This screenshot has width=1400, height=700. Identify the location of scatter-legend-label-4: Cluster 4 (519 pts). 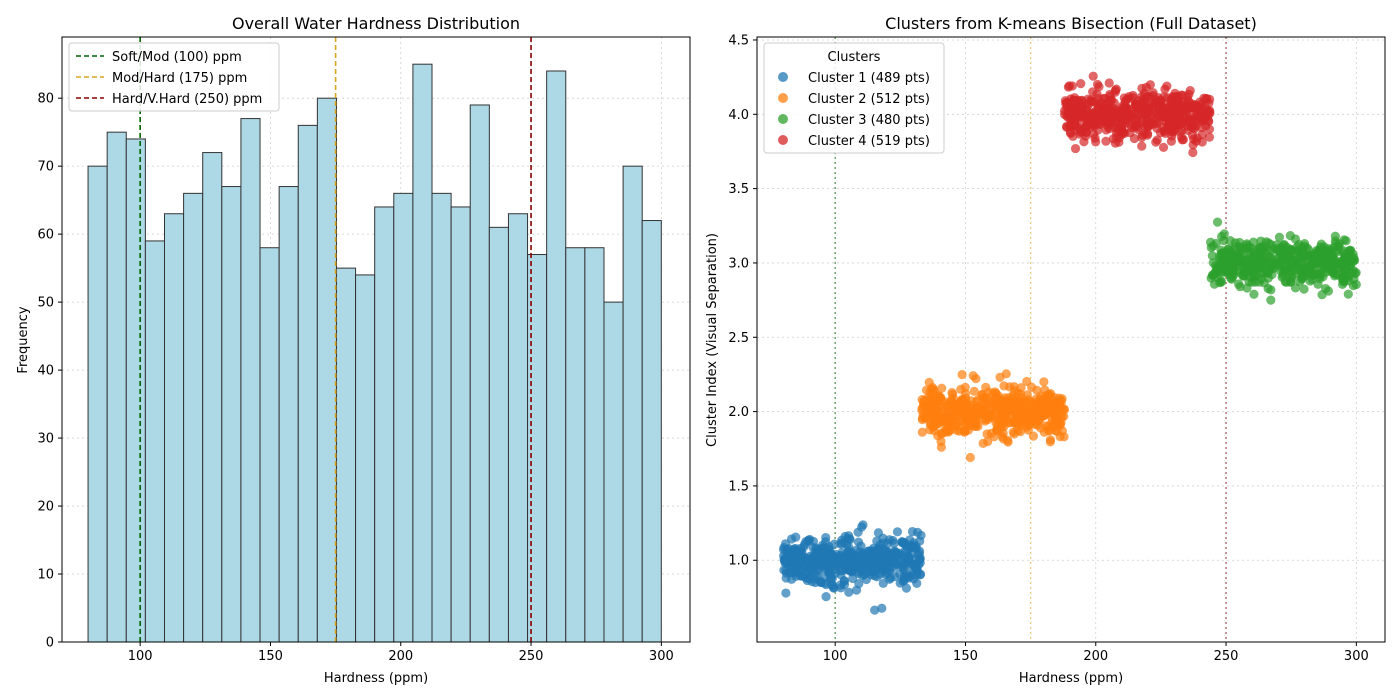
(869, 141).